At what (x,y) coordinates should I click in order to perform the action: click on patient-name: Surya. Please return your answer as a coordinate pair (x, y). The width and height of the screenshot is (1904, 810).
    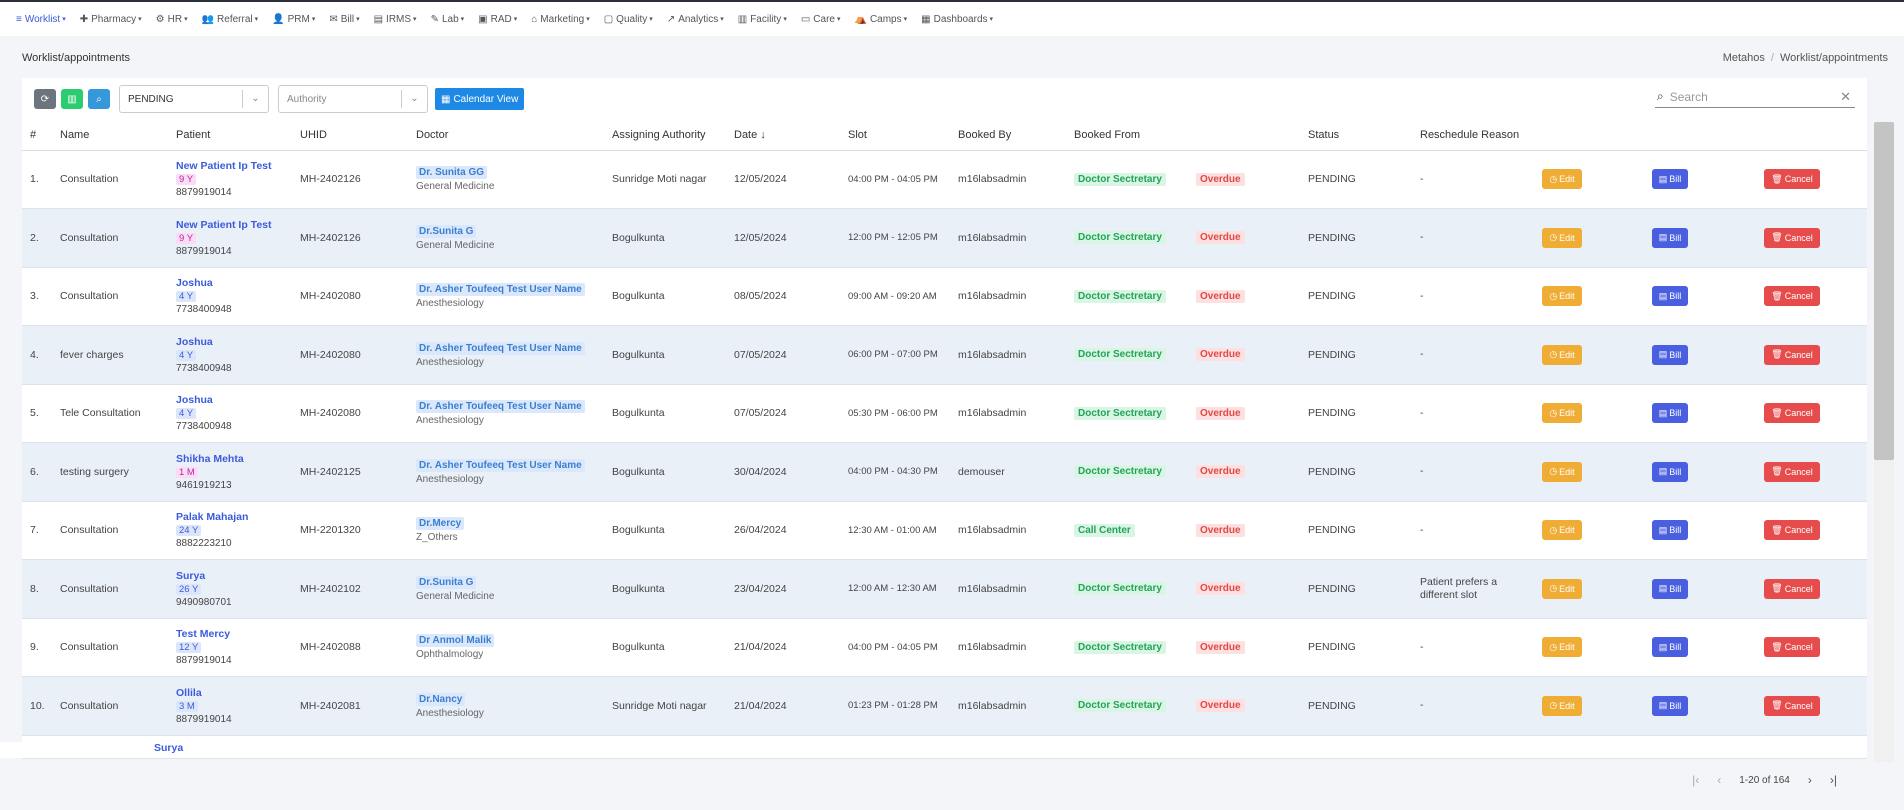
    Looking at the image, I should click on (191, 575).